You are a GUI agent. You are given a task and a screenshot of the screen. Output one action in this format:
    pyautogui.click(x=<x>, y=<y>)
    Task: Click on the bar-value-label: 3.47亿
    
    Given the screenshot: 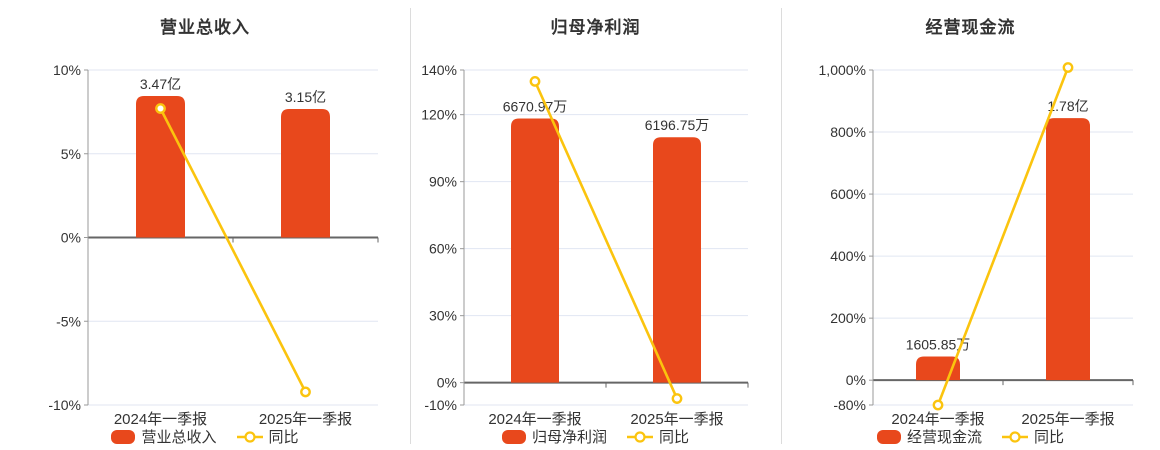 What is the action you would take?
    pyautogui.click(x=160, y=84)
    